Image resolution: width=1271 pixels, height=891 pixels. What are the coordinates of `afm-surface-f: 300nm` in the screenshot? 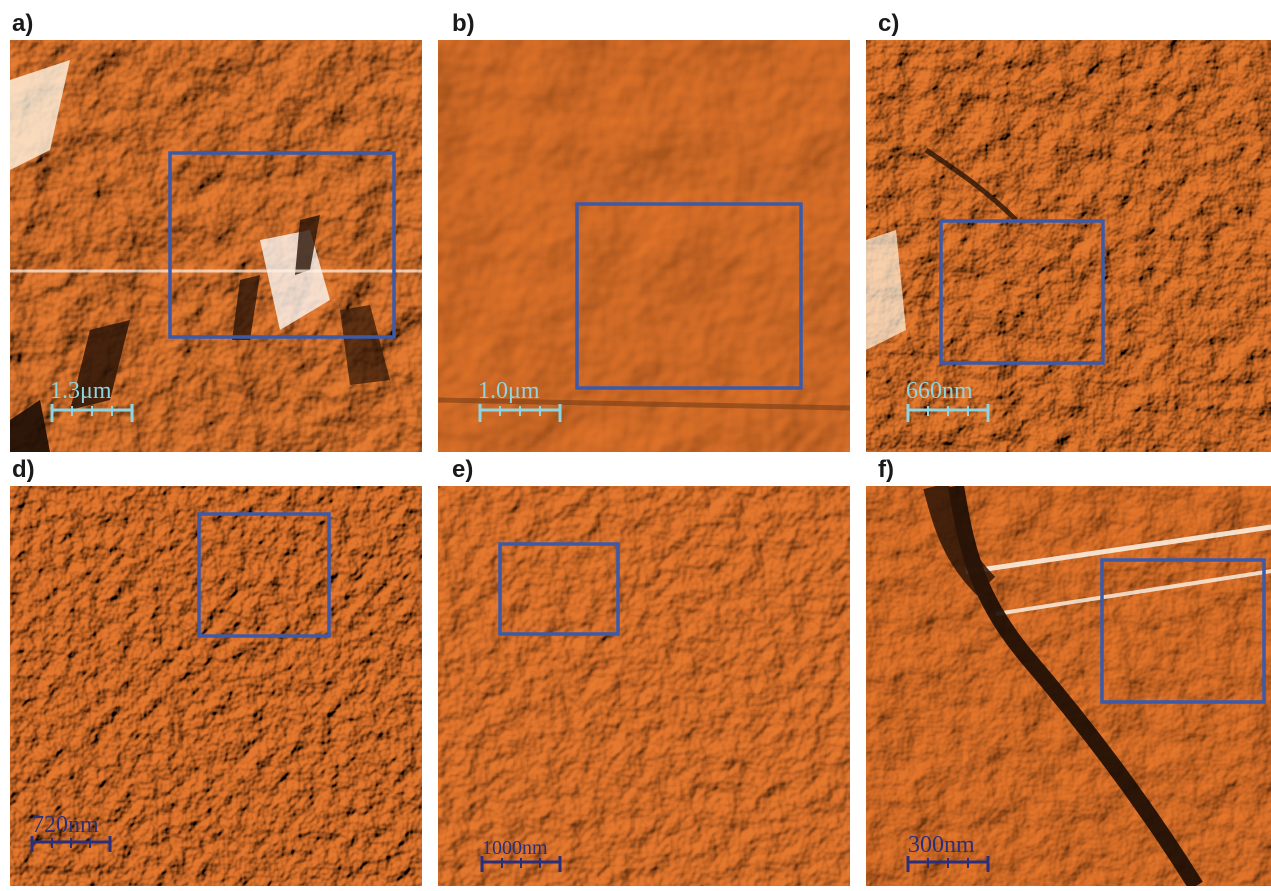 It's located at (1068, 686).